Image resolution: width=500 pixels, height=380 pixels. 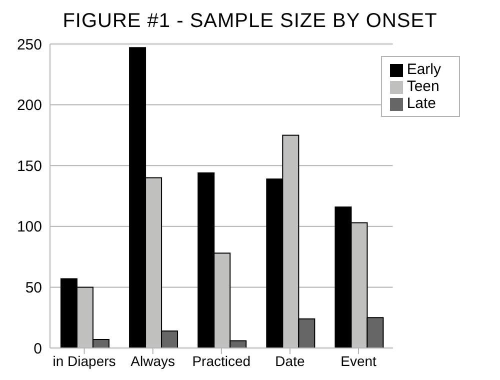 I want to click on x-tick-label: Always, so click(x=153, y=360).